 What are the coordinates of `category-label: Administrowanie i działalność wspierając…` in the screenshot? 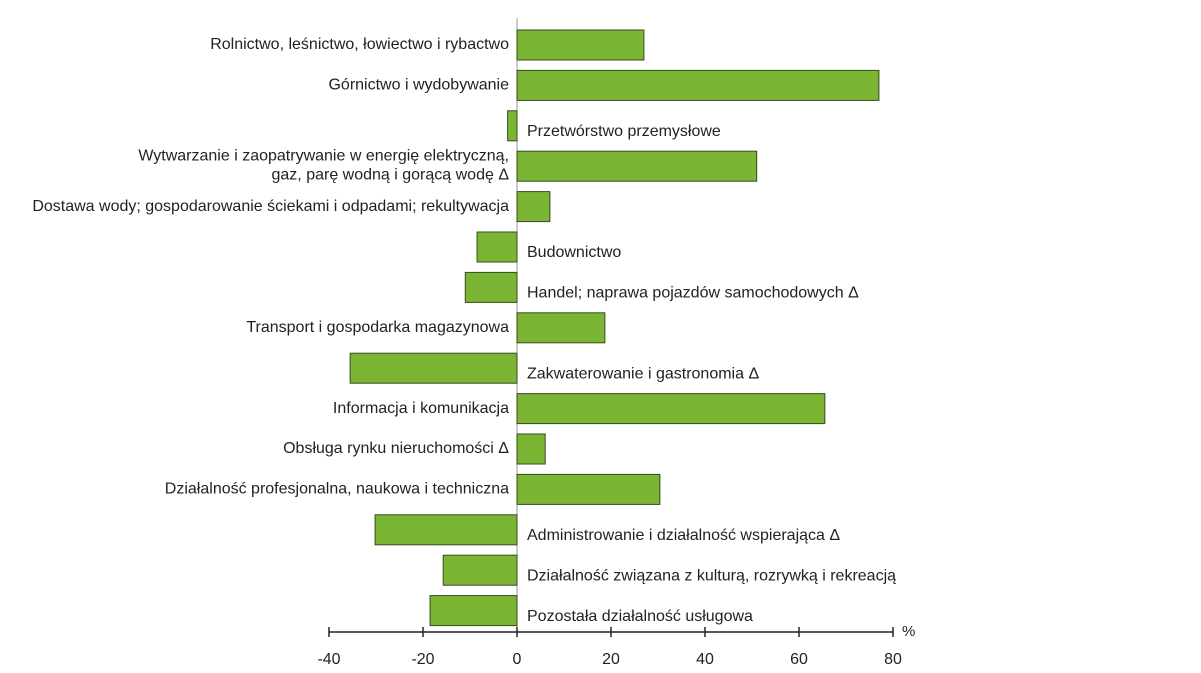 It's located at (683, 535).